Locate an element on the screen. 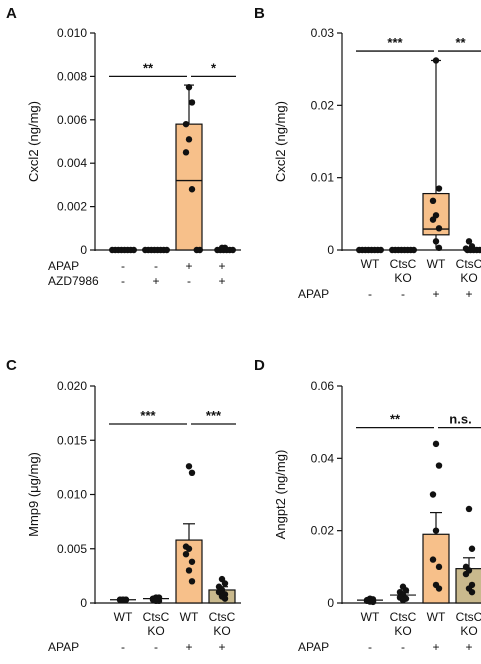 The height and width of the screenshot is (664, 481). y-axis-label: Cxcl2 (ng/mg) is located at coordinates (280, 141).